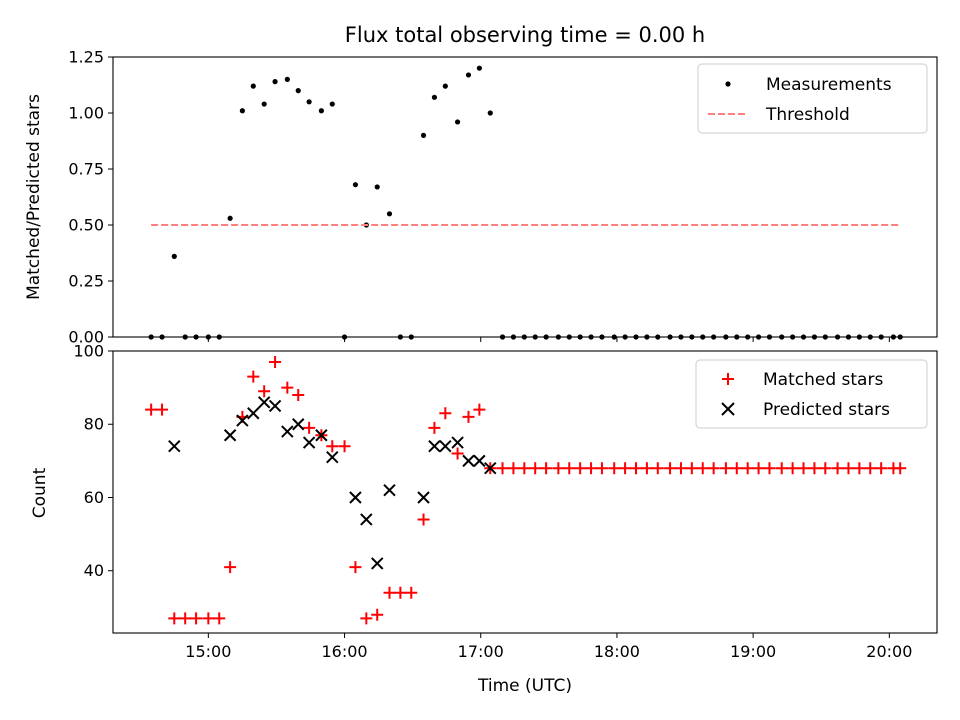 The width and height of the screenshot is (960, 720). Describe the element at coordinates (481, 651) in the screenshot. I see `count-xtick-label: 17:00` at that location.